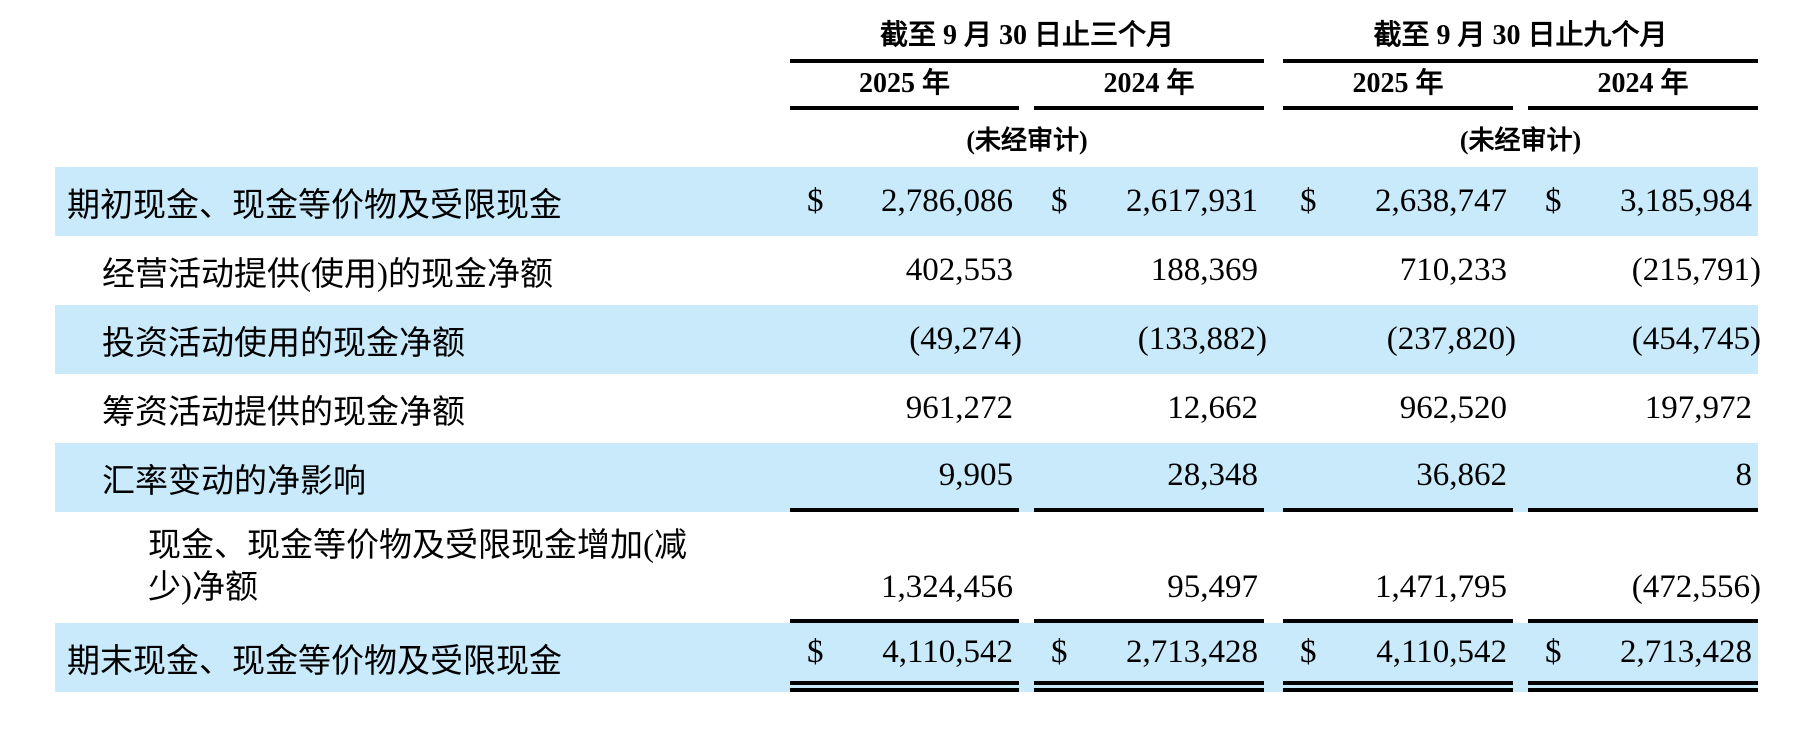 The image size is (1806, 744). I want to click on unaudited-note-row: (未经审计) (未经审计), so click(906, 138).